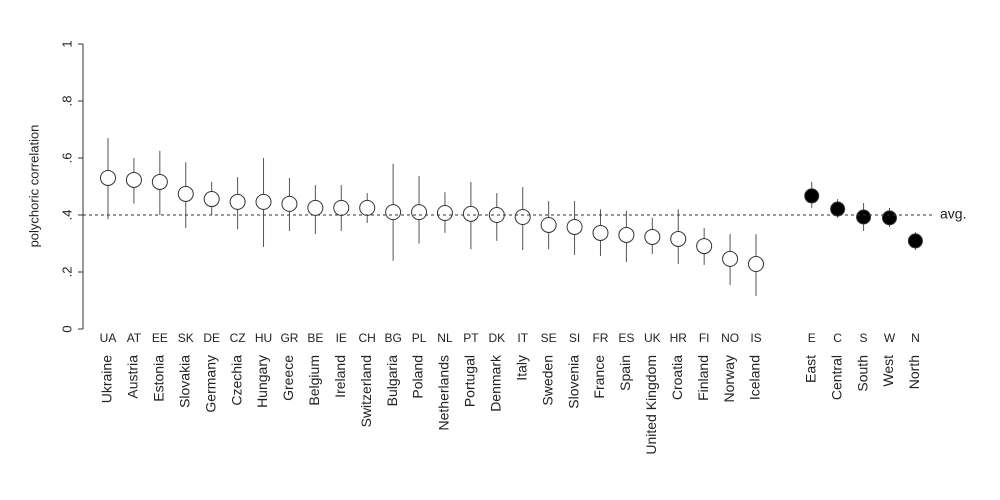 The width and height of the screenshot is (1000, 500). I want to click on x-tick-label: Hungary, so click(262, 381).